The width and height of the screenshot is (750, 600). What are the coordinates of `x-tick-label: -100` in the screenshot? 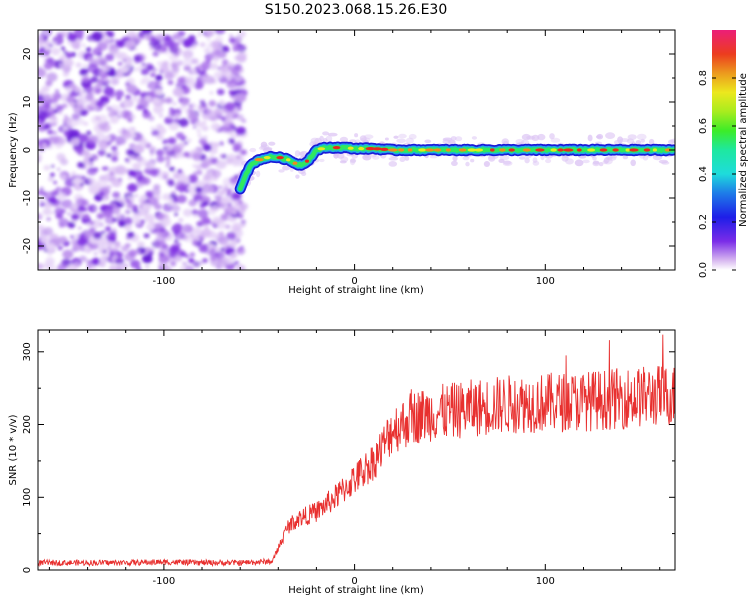 It's located at (164, 281).